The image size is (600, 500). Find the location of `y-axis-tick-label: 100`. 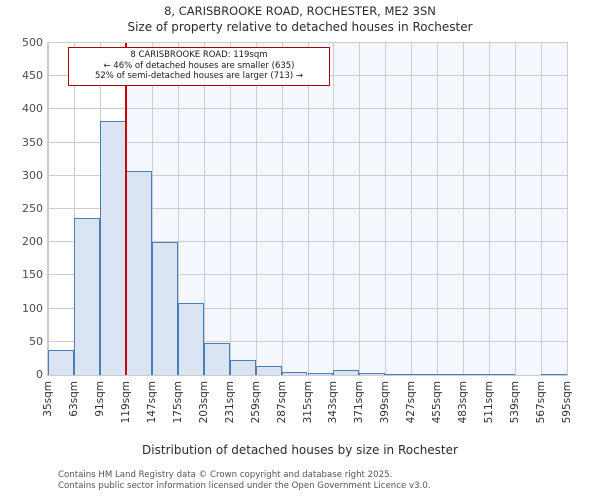

y-axis-tick-label: 100 is located at coordinates (32, 308).